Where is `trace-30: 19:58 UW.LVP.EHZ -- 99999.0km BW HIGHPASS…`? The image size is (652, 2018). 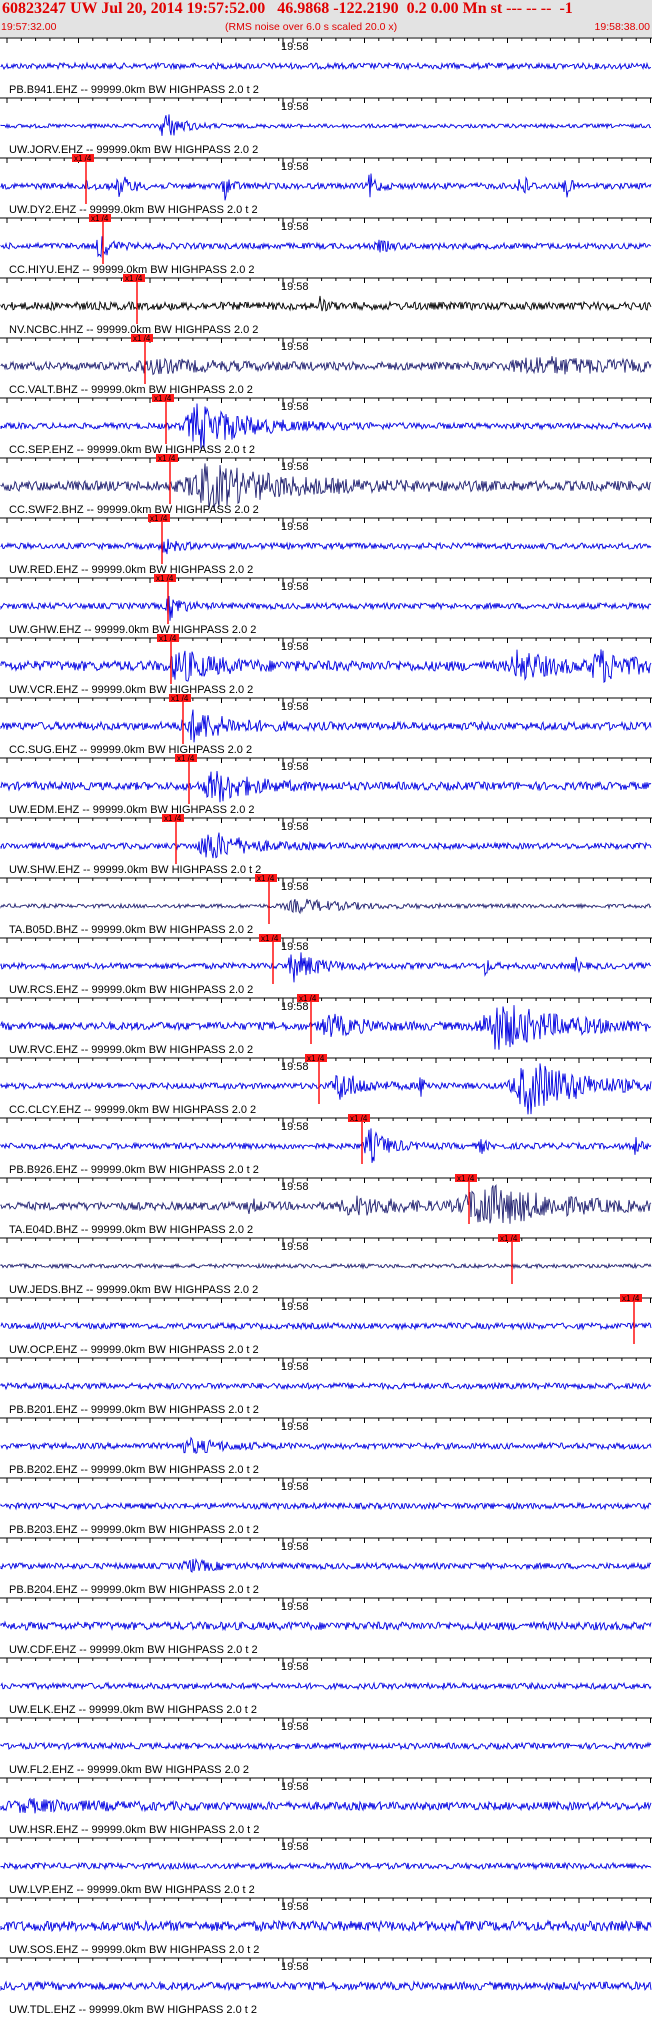 trace-30: 19:58 UW.LVP.EHZ -- 99999.0km BW HIGHPASS… is located at coordinates (326, 1866).